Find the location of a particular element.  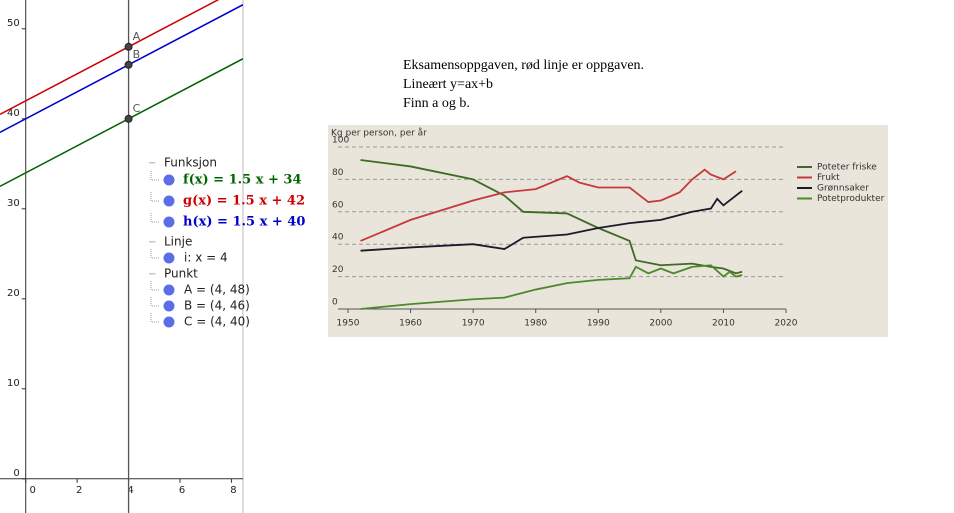

x-tick-label: 2000 is located at coordinates (660, 324).